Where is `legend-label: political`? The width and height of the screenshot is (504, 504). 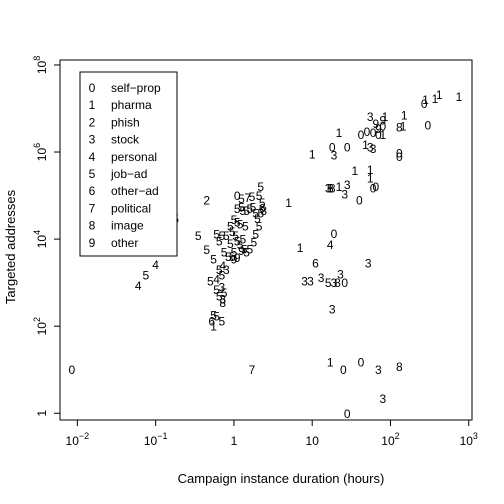
legend-label: political is located at coordinates (131, 208).